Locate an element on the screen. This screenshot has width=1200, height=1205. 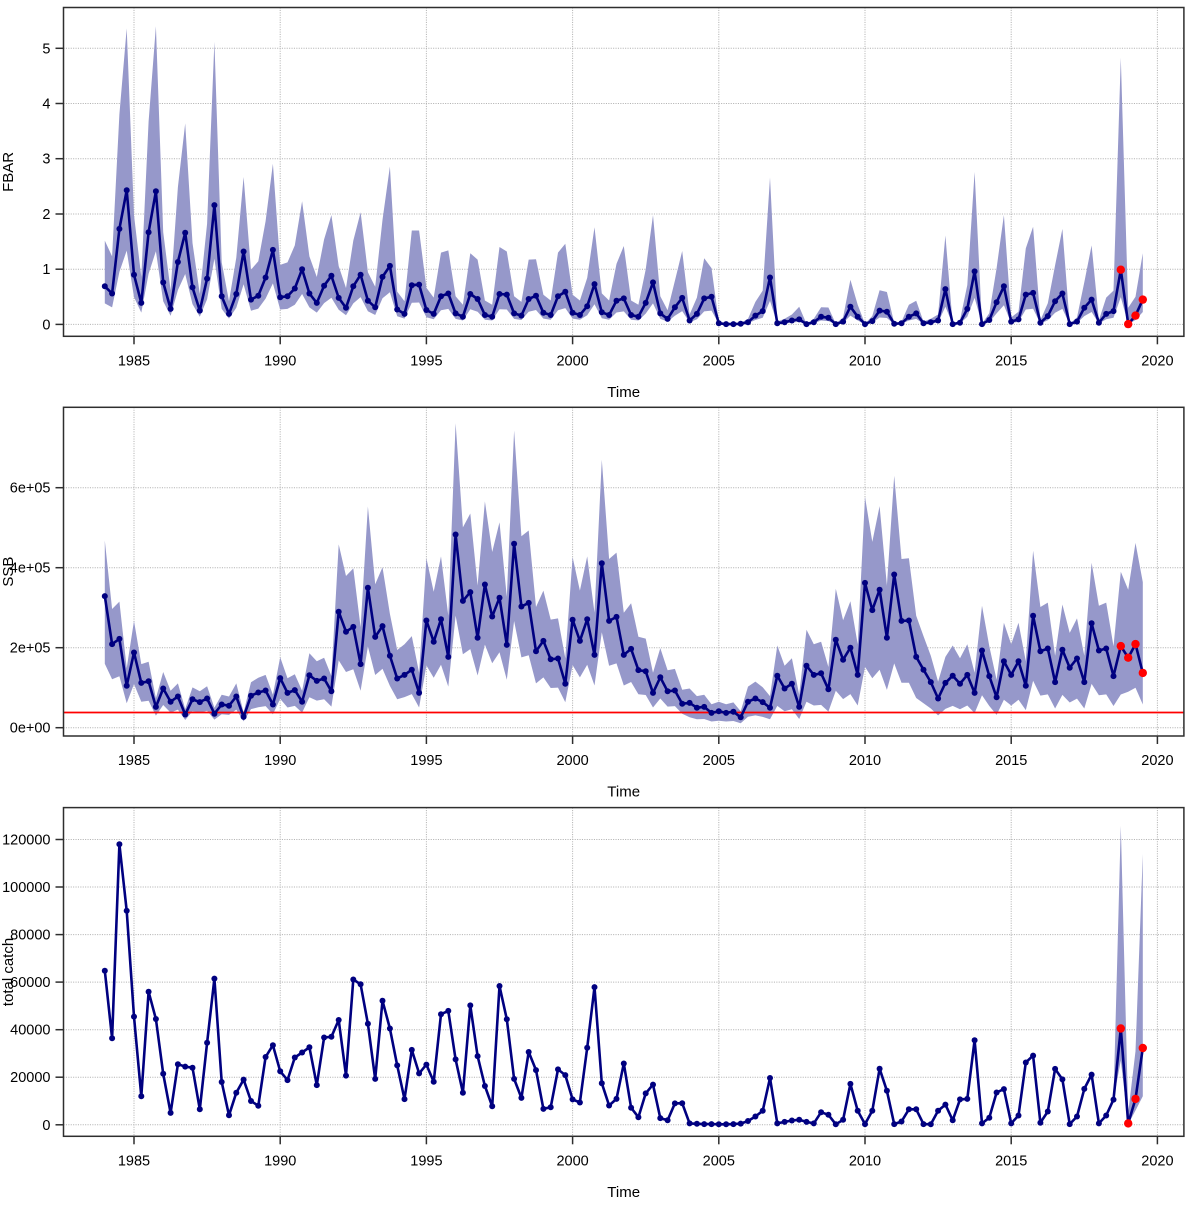
svg-text: 2e+05 is located at coordinates (30, 649).